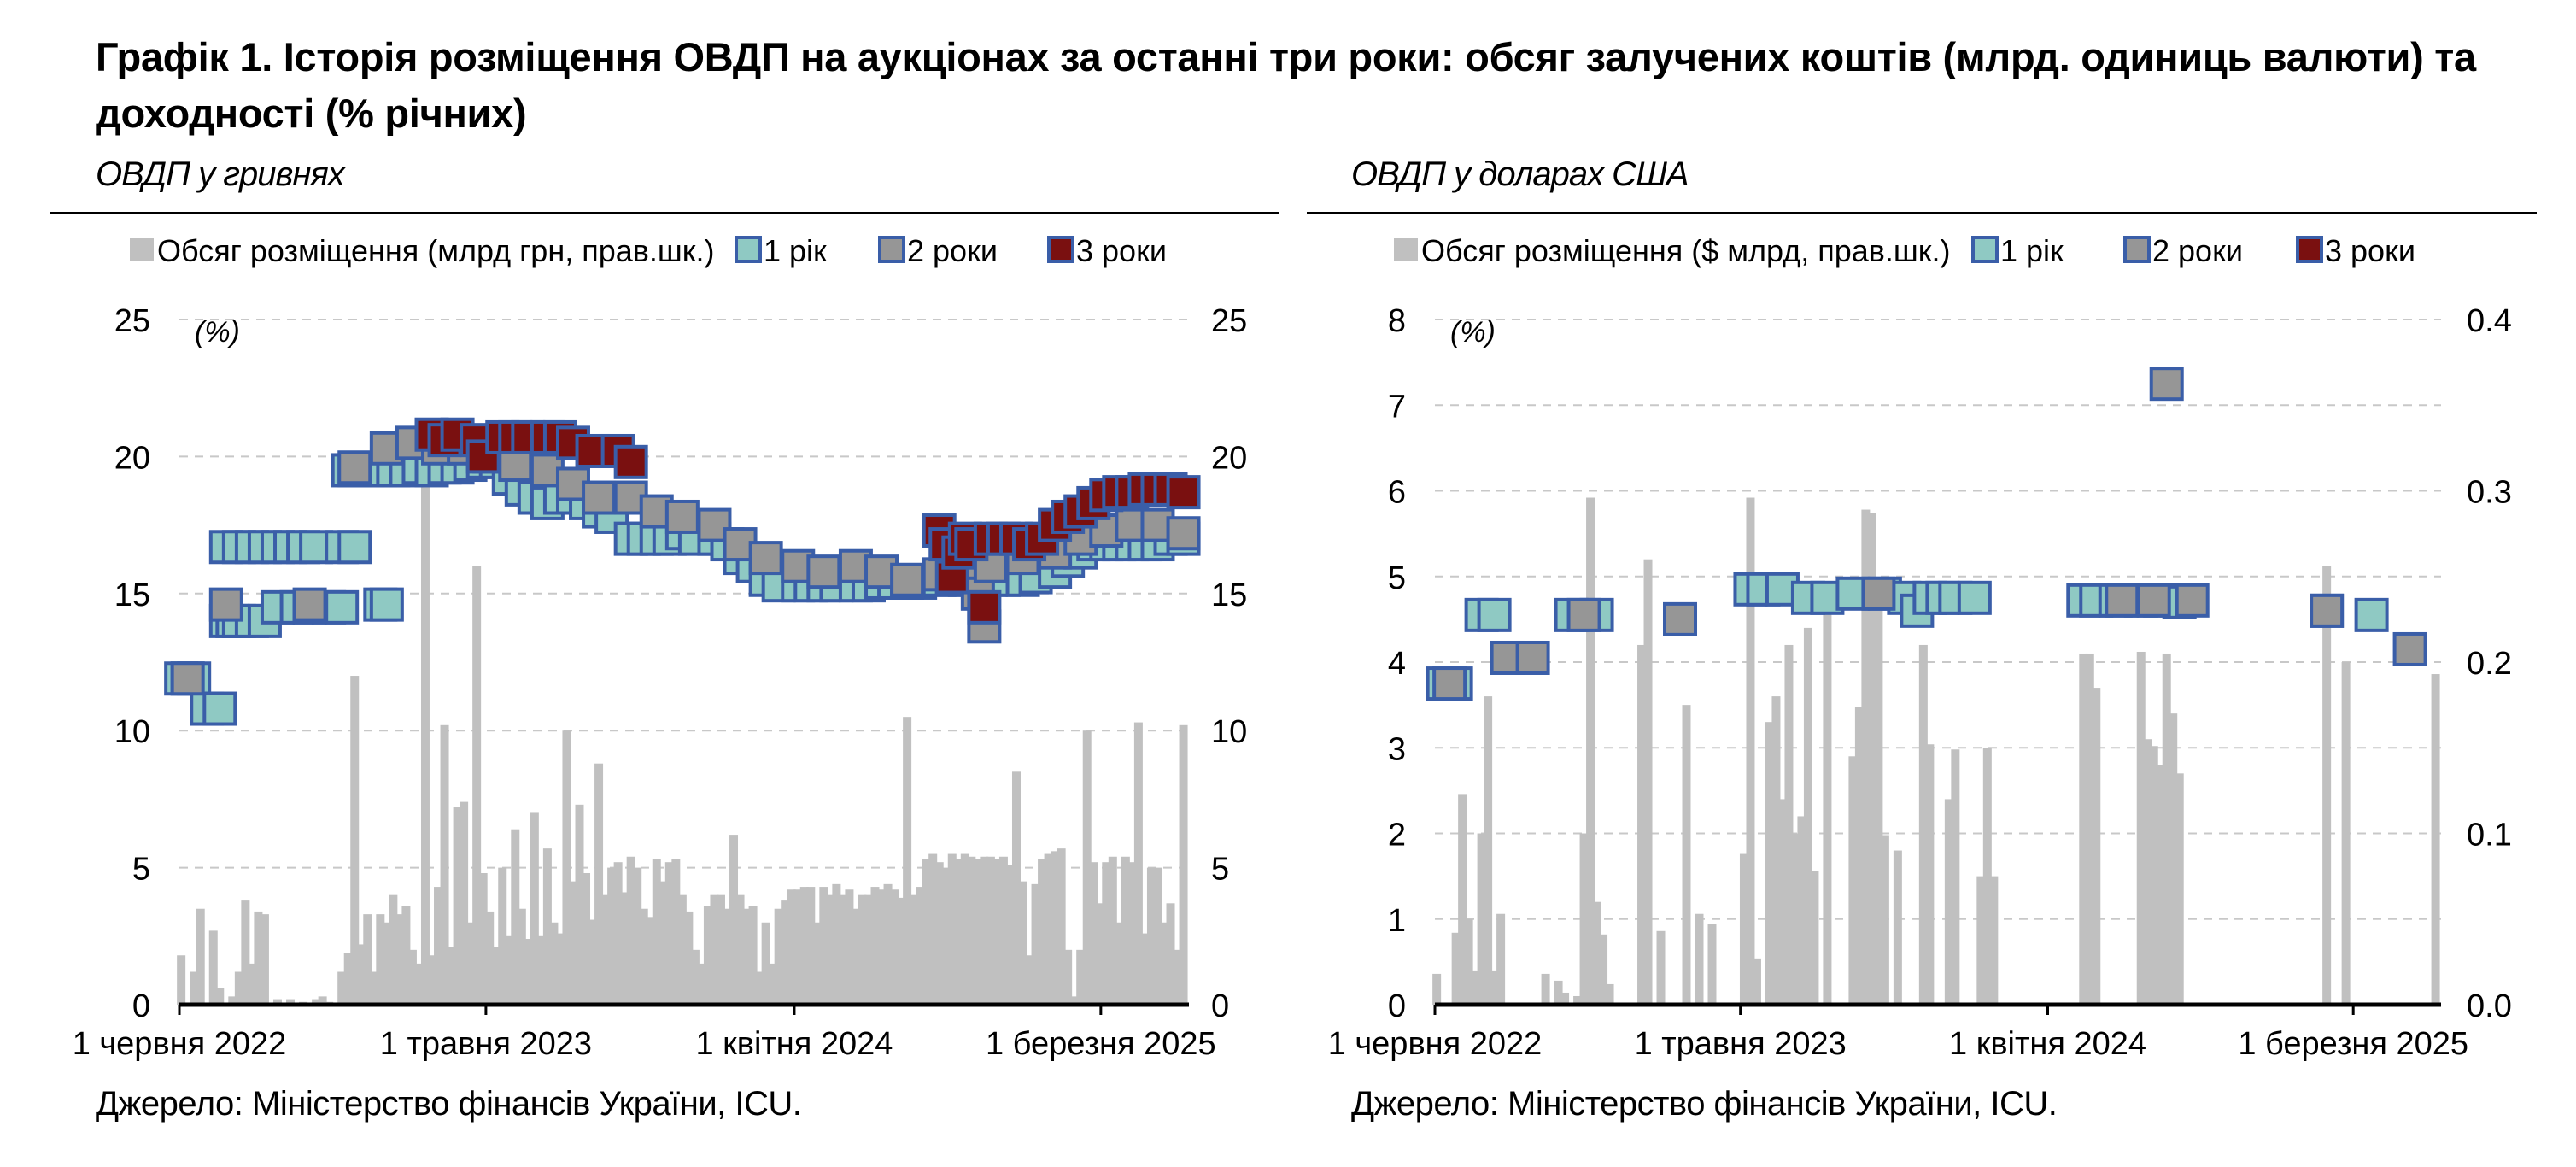 This screenshot has width=2576, height=1167. I want to click on y-tick-label-right: 15, so click(1229, 595).